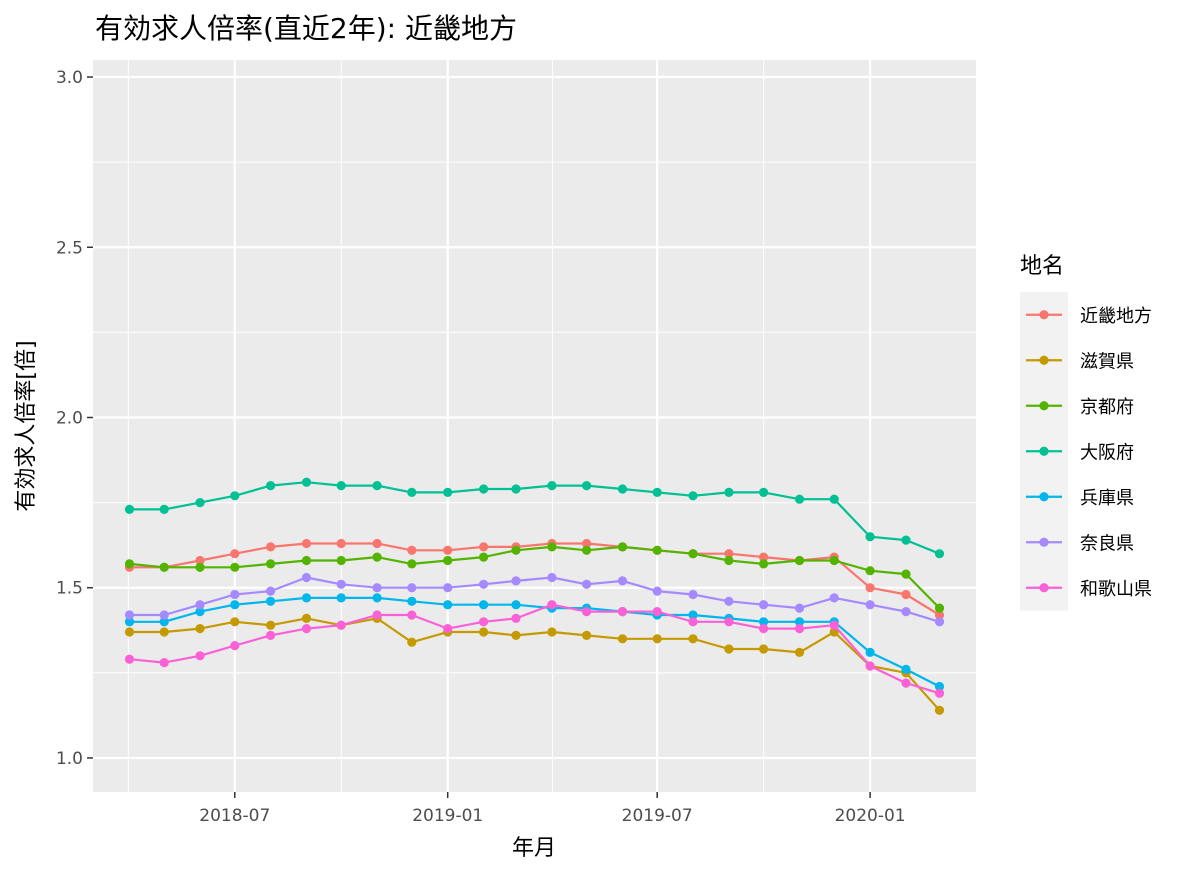  Describe the element at coordinates (1077, 497) in the screenshot. I see `legend-item: 兵庫県` at that location.